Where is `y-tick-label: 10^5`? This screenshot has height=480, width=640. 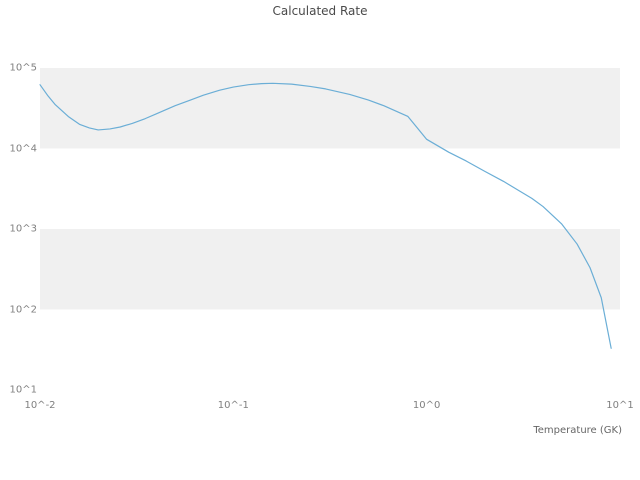
y-tick-label: 10^5 is located at coordinates (23, 68).